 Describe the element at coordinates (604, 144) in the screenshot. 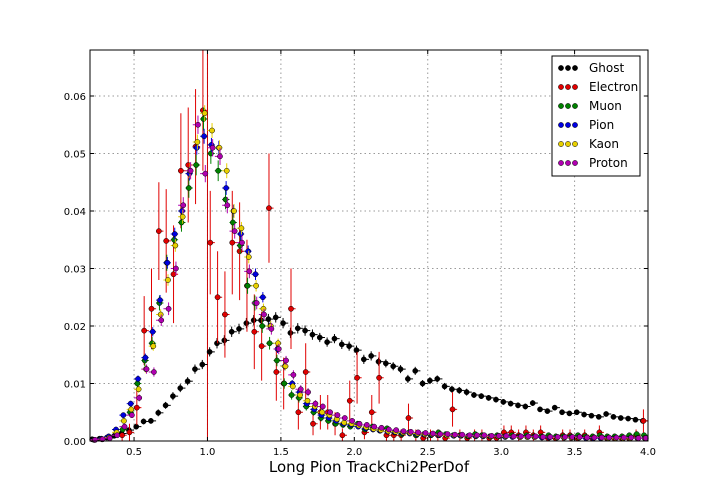

I see `legend-label: Kaon` at that location.